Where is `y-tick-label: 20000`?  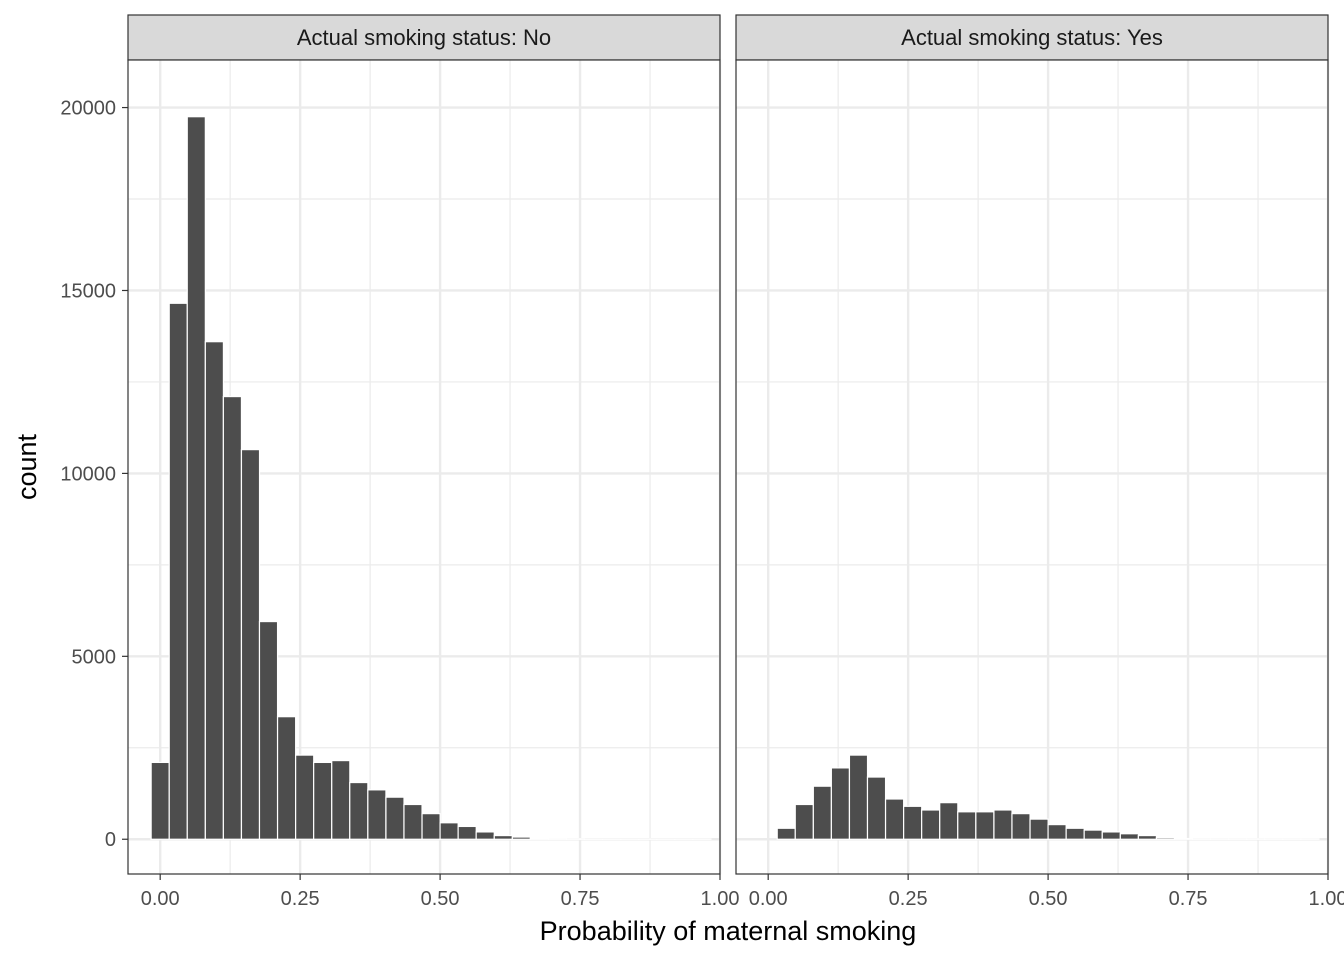 y-tick-label: 20000 is located at coordinates (88, 109).